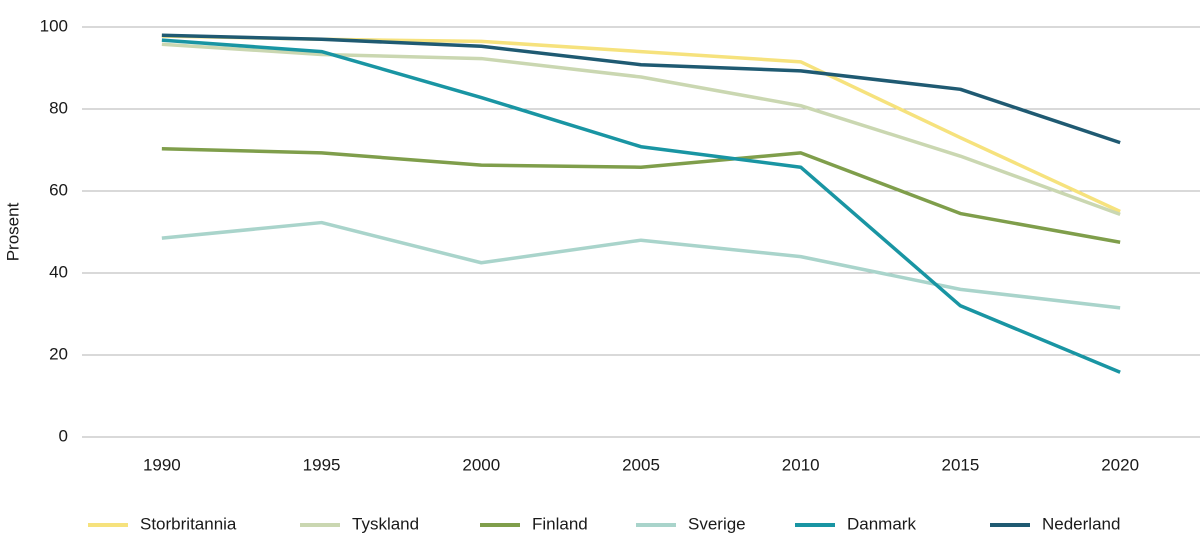 This screenshot has width=1200, height=553. Describe the element at coordinates (560, 523) in the screenshot. I see `legend-label: Finland` at that location.